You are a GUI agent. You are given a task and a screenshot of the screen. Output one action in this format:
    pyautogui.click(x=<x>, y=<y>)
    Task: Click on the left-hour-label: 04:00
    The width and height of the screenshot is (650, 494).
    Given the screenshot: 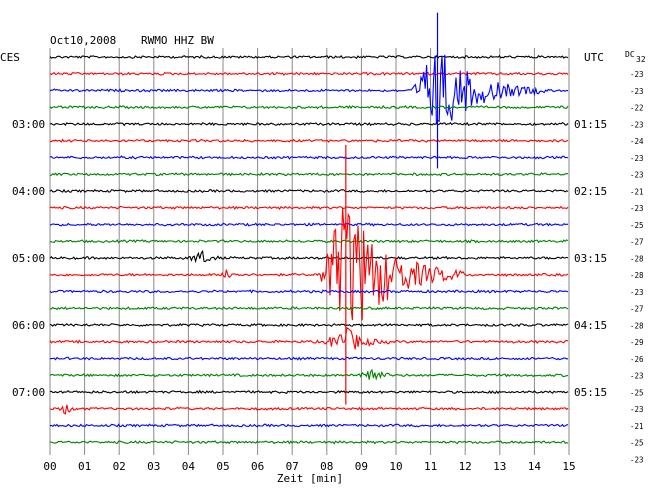 What is the action you would take?
    pyautogui.click(x=28, y=191)
    